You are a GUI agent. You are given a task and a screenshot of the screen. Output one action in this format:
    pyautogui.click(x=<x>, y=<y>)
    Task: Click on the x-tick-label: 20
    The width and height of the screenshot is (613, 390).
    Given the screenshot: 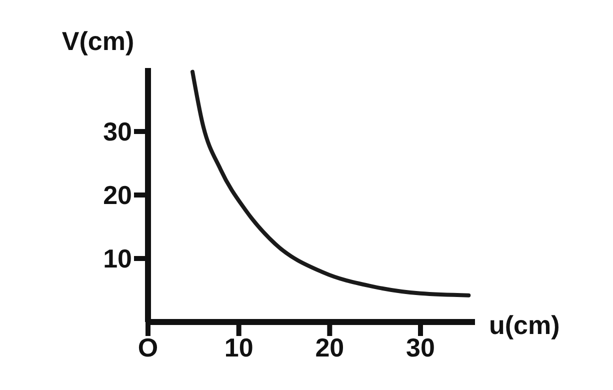 What is the action you would take?
    pyautogui.click(x=329, y=347)
    